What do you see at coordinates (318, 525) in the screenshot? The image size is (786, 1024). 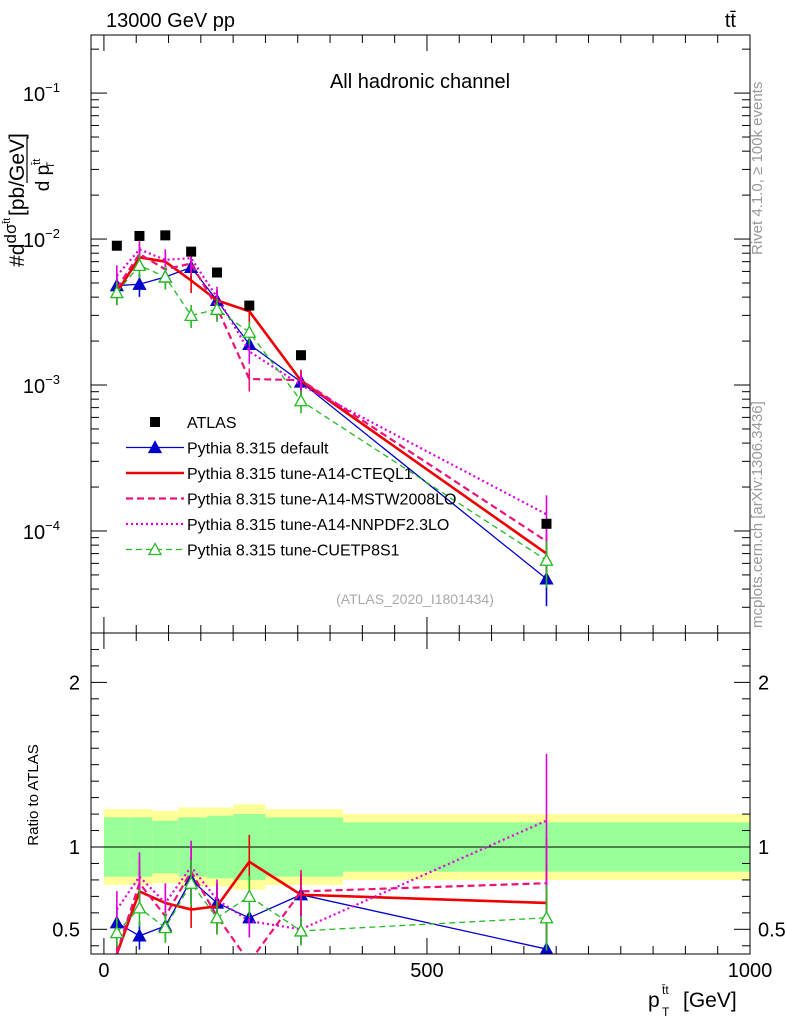 I see `legend-label: Pythia 8.315 tune-A14-NNPDF2.3LO` at bounding box center [318, 525].